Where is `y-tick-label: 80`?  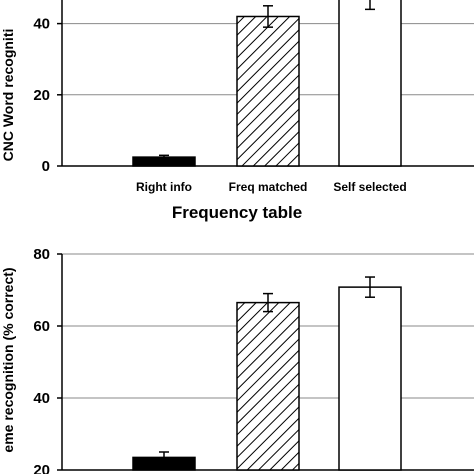 y-tick-label: 80 is located at coordinates (41, 254).